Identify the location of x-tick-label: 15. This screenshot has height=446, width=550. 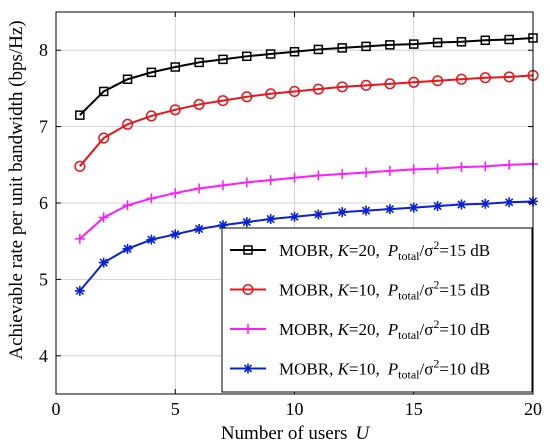
(414, 409).